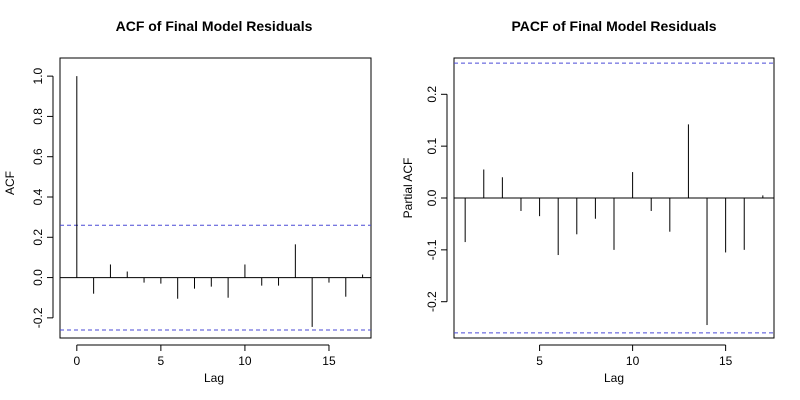 This screenshot has height=400, width=800. Describe the element at coordinates (245, 361) in the screenshot. I see `acf-x-tick-label: 10` at that location.